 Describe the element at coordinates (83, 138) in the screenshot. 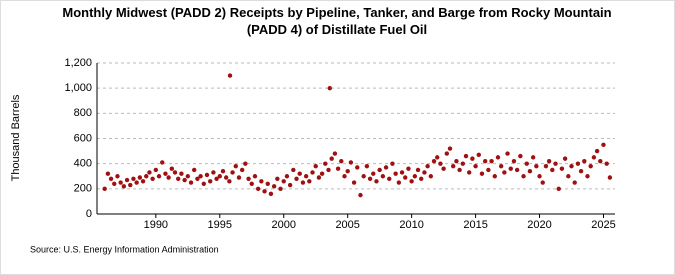

I see `y-tick-label: 600` at that location.